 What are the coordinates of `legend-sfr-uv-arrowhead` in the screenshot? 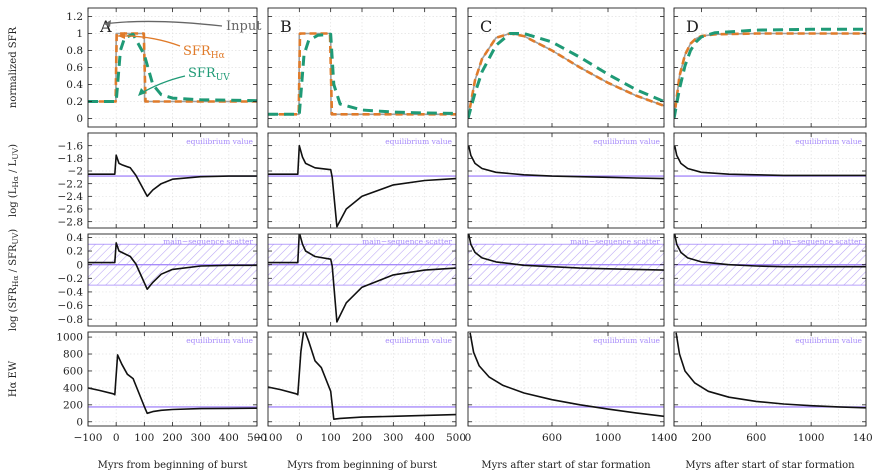 It's located at (142, 92).